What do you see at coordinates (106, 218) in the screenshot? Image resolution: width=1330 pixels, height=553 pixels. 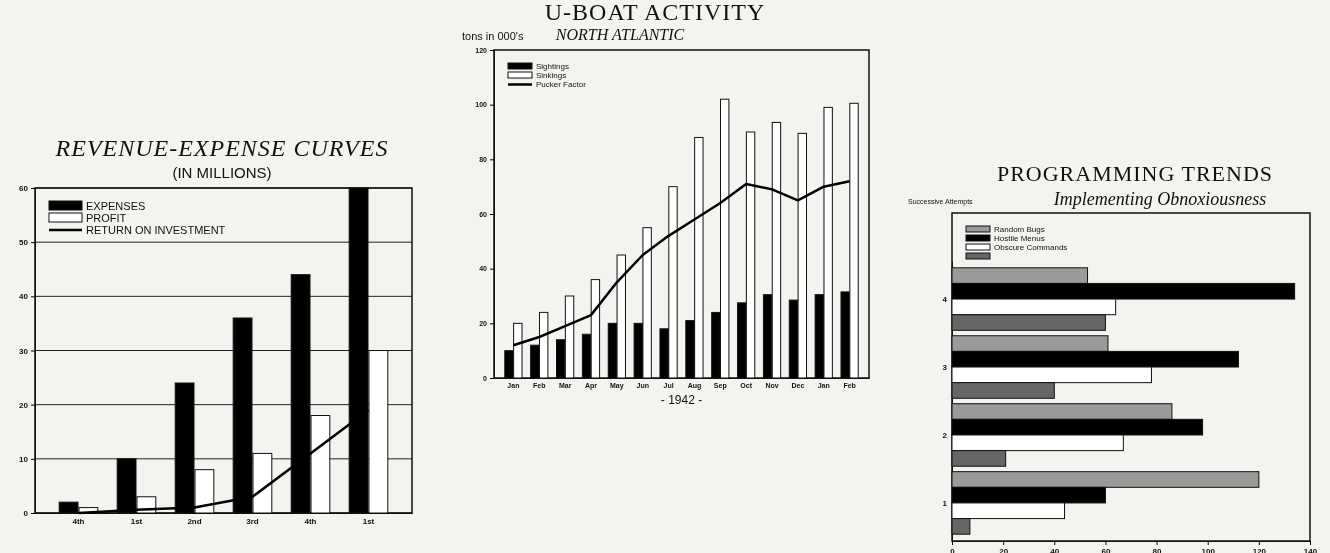 I see `legend-label: PROFIT` at bounding box center [106, 218].